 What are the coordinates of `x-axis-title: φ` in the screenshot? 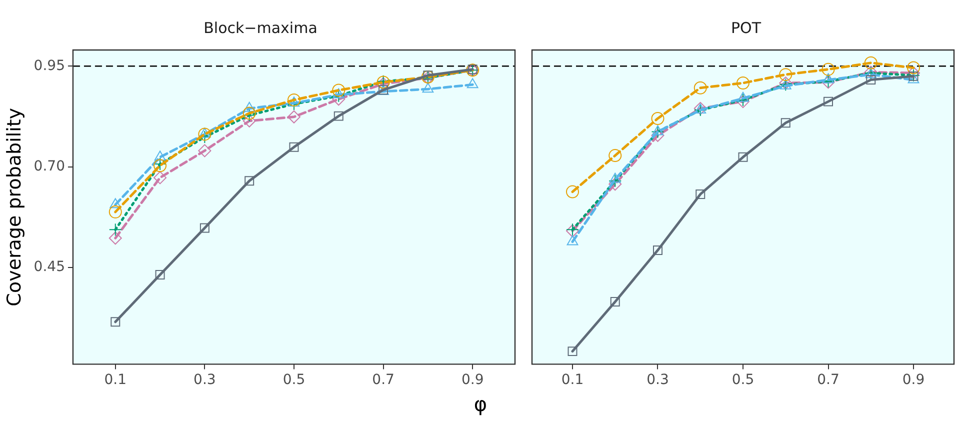 It's located at (480, 404).